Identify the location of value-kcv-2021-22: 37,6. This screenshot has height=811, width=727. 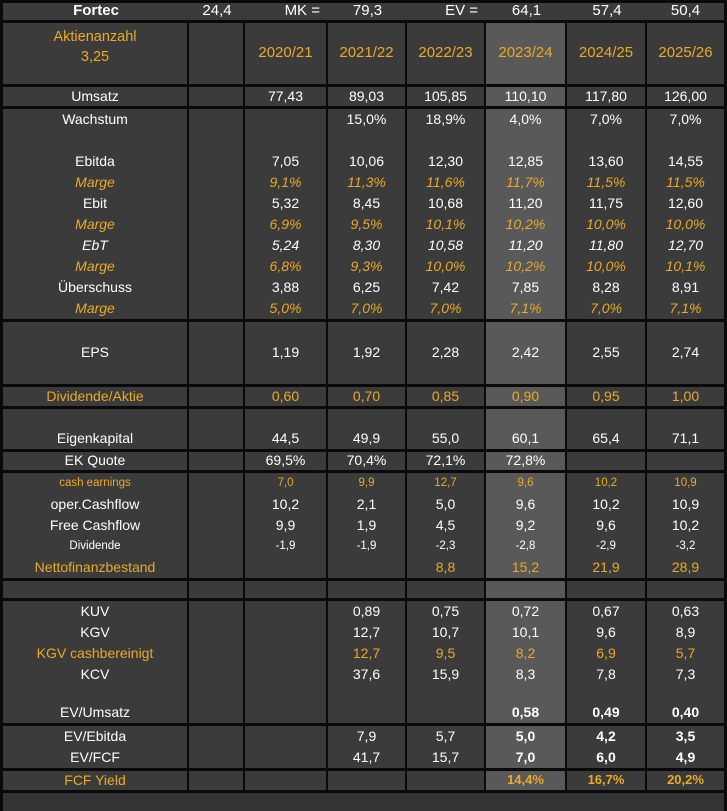
(367, 674).